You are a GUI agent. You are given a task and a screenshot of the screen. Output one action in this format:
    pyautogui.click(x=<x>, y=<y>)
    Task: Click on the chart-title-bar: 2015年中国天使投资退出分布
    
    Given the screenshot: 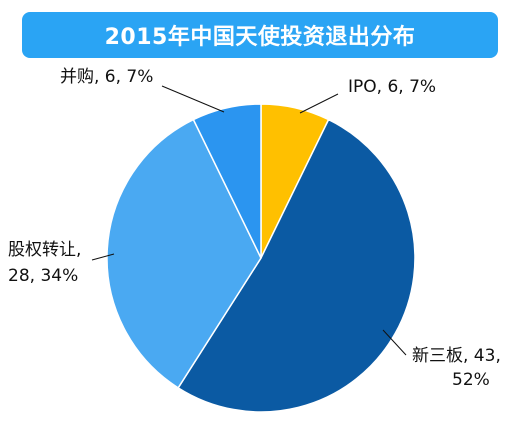 What is the action you would take?
    pyautogui.click(x=260, y=35)
    